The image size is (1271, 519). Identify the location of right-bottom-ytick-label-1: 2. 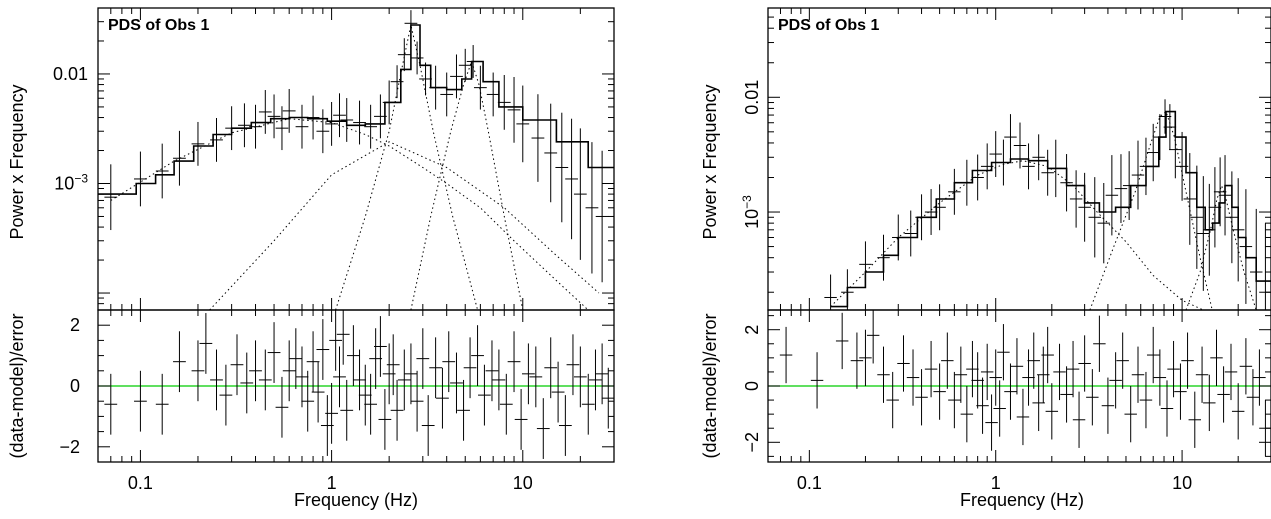
(752, 330).